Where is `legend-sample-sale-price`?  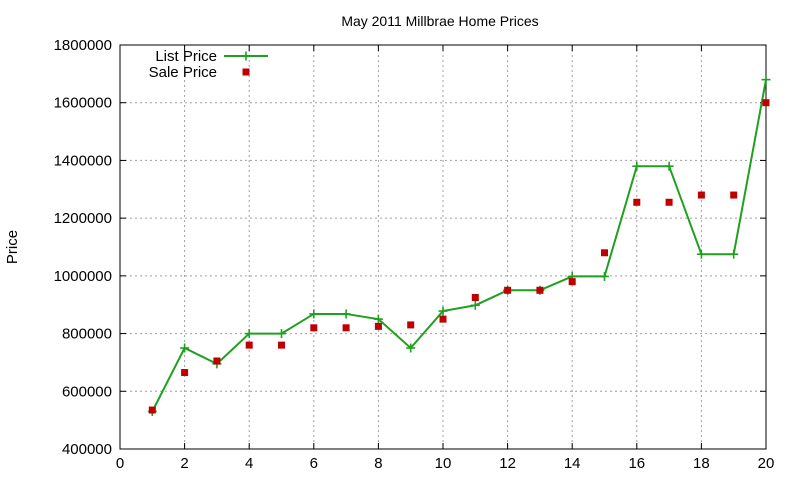
legend-sample-sale-price is located at coordinates (246, 72).